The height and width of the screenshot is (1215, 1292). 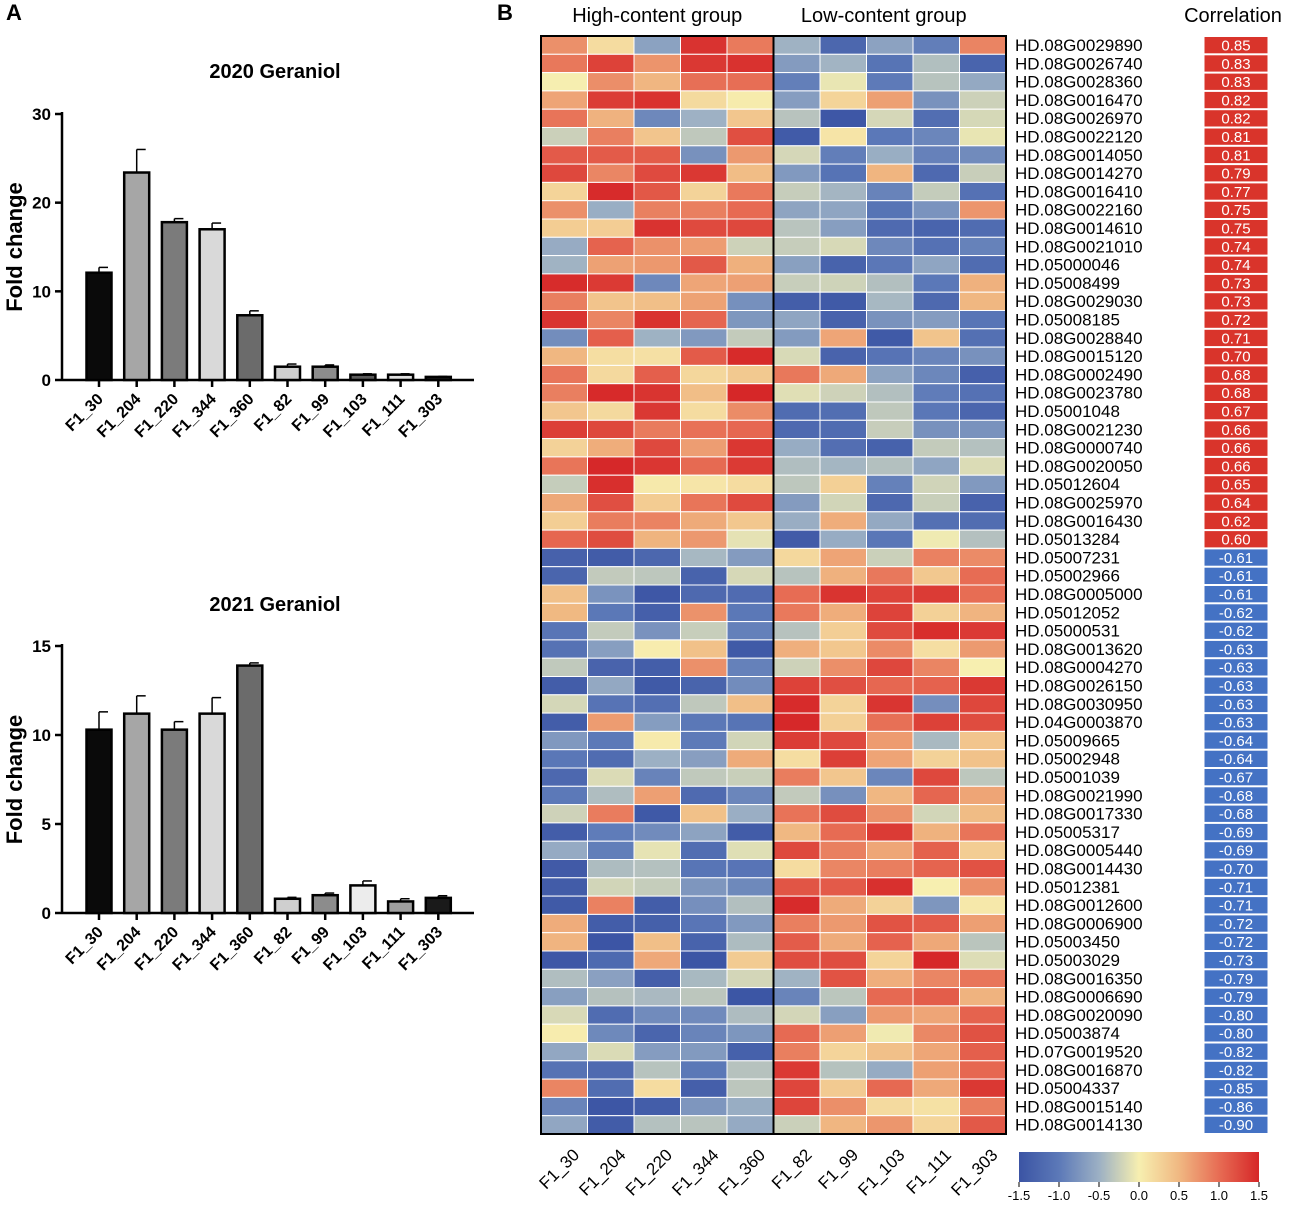 What do you see at coordinates (974, 1172) in the screenshot?
I see `column-label: F1_303` at bounding box center [974, 1172].